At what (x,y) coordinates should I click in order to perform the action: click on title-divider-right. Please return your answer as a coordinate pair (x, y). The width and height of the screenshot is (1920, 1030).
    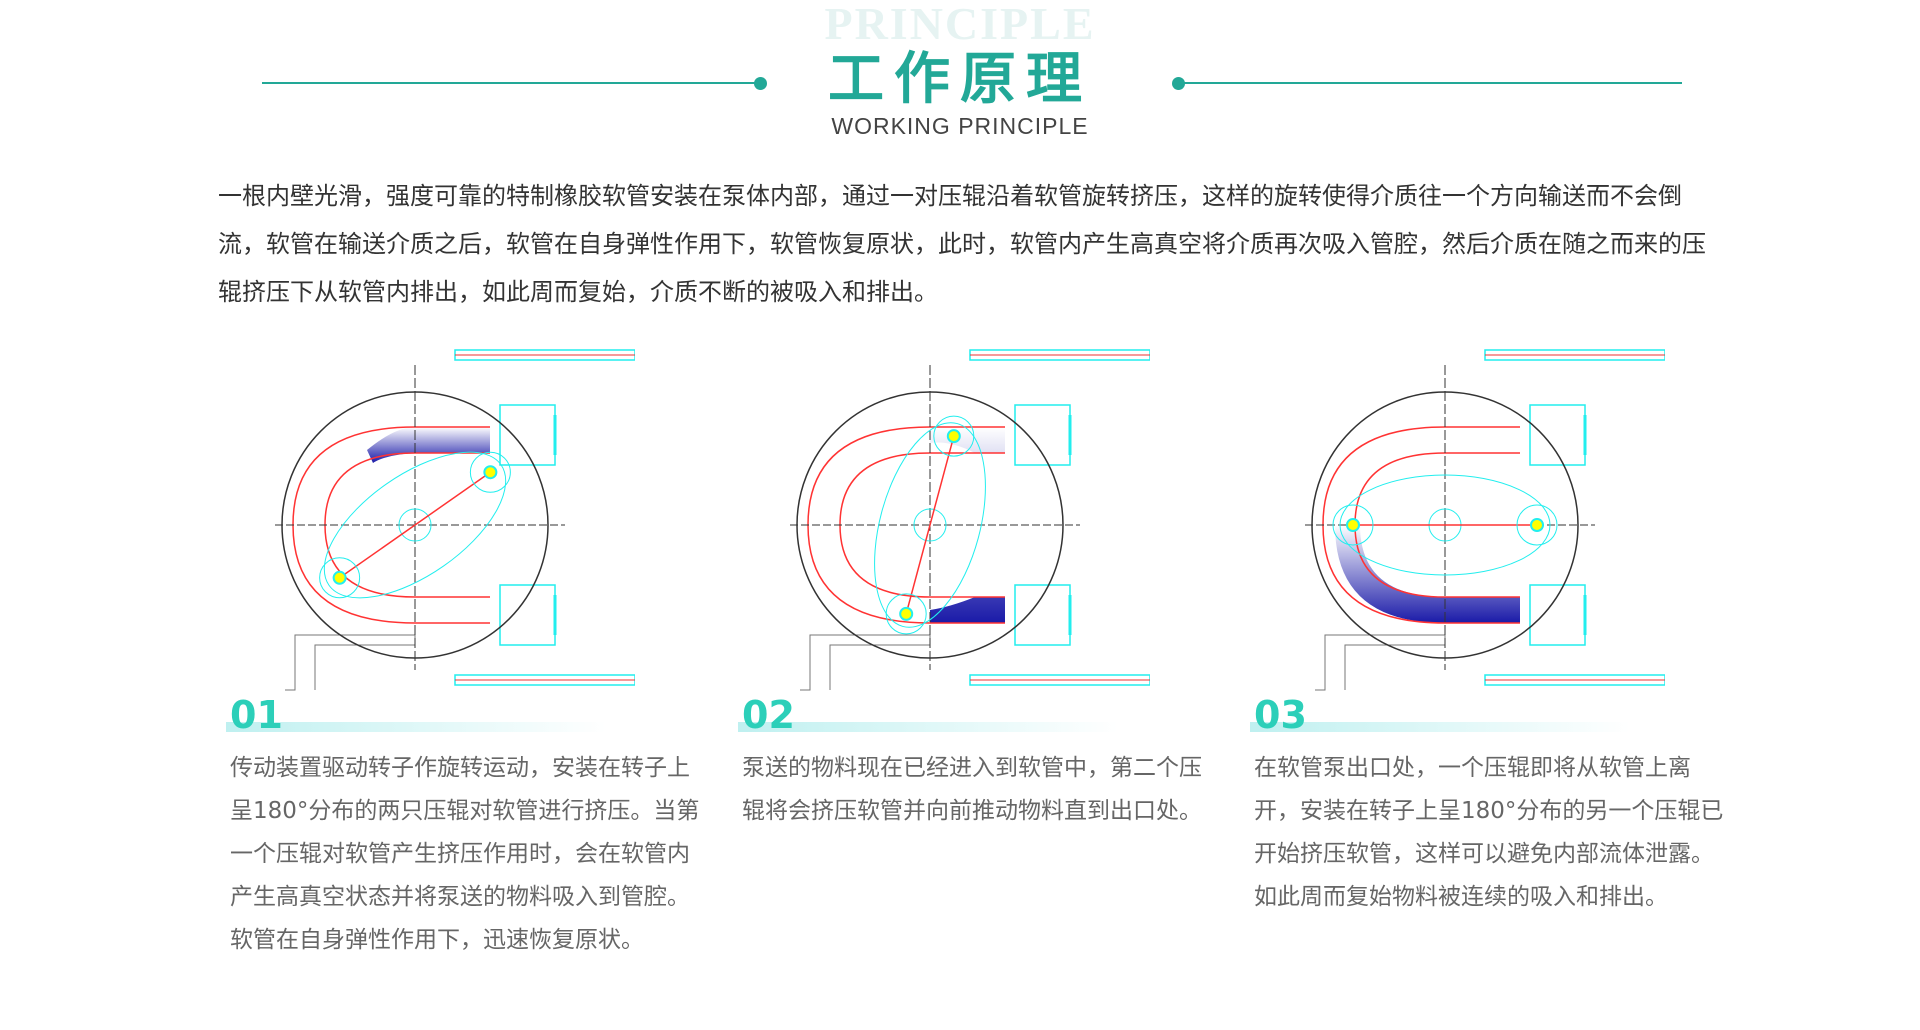
    Looking at the image, I should click on (1431, 83).